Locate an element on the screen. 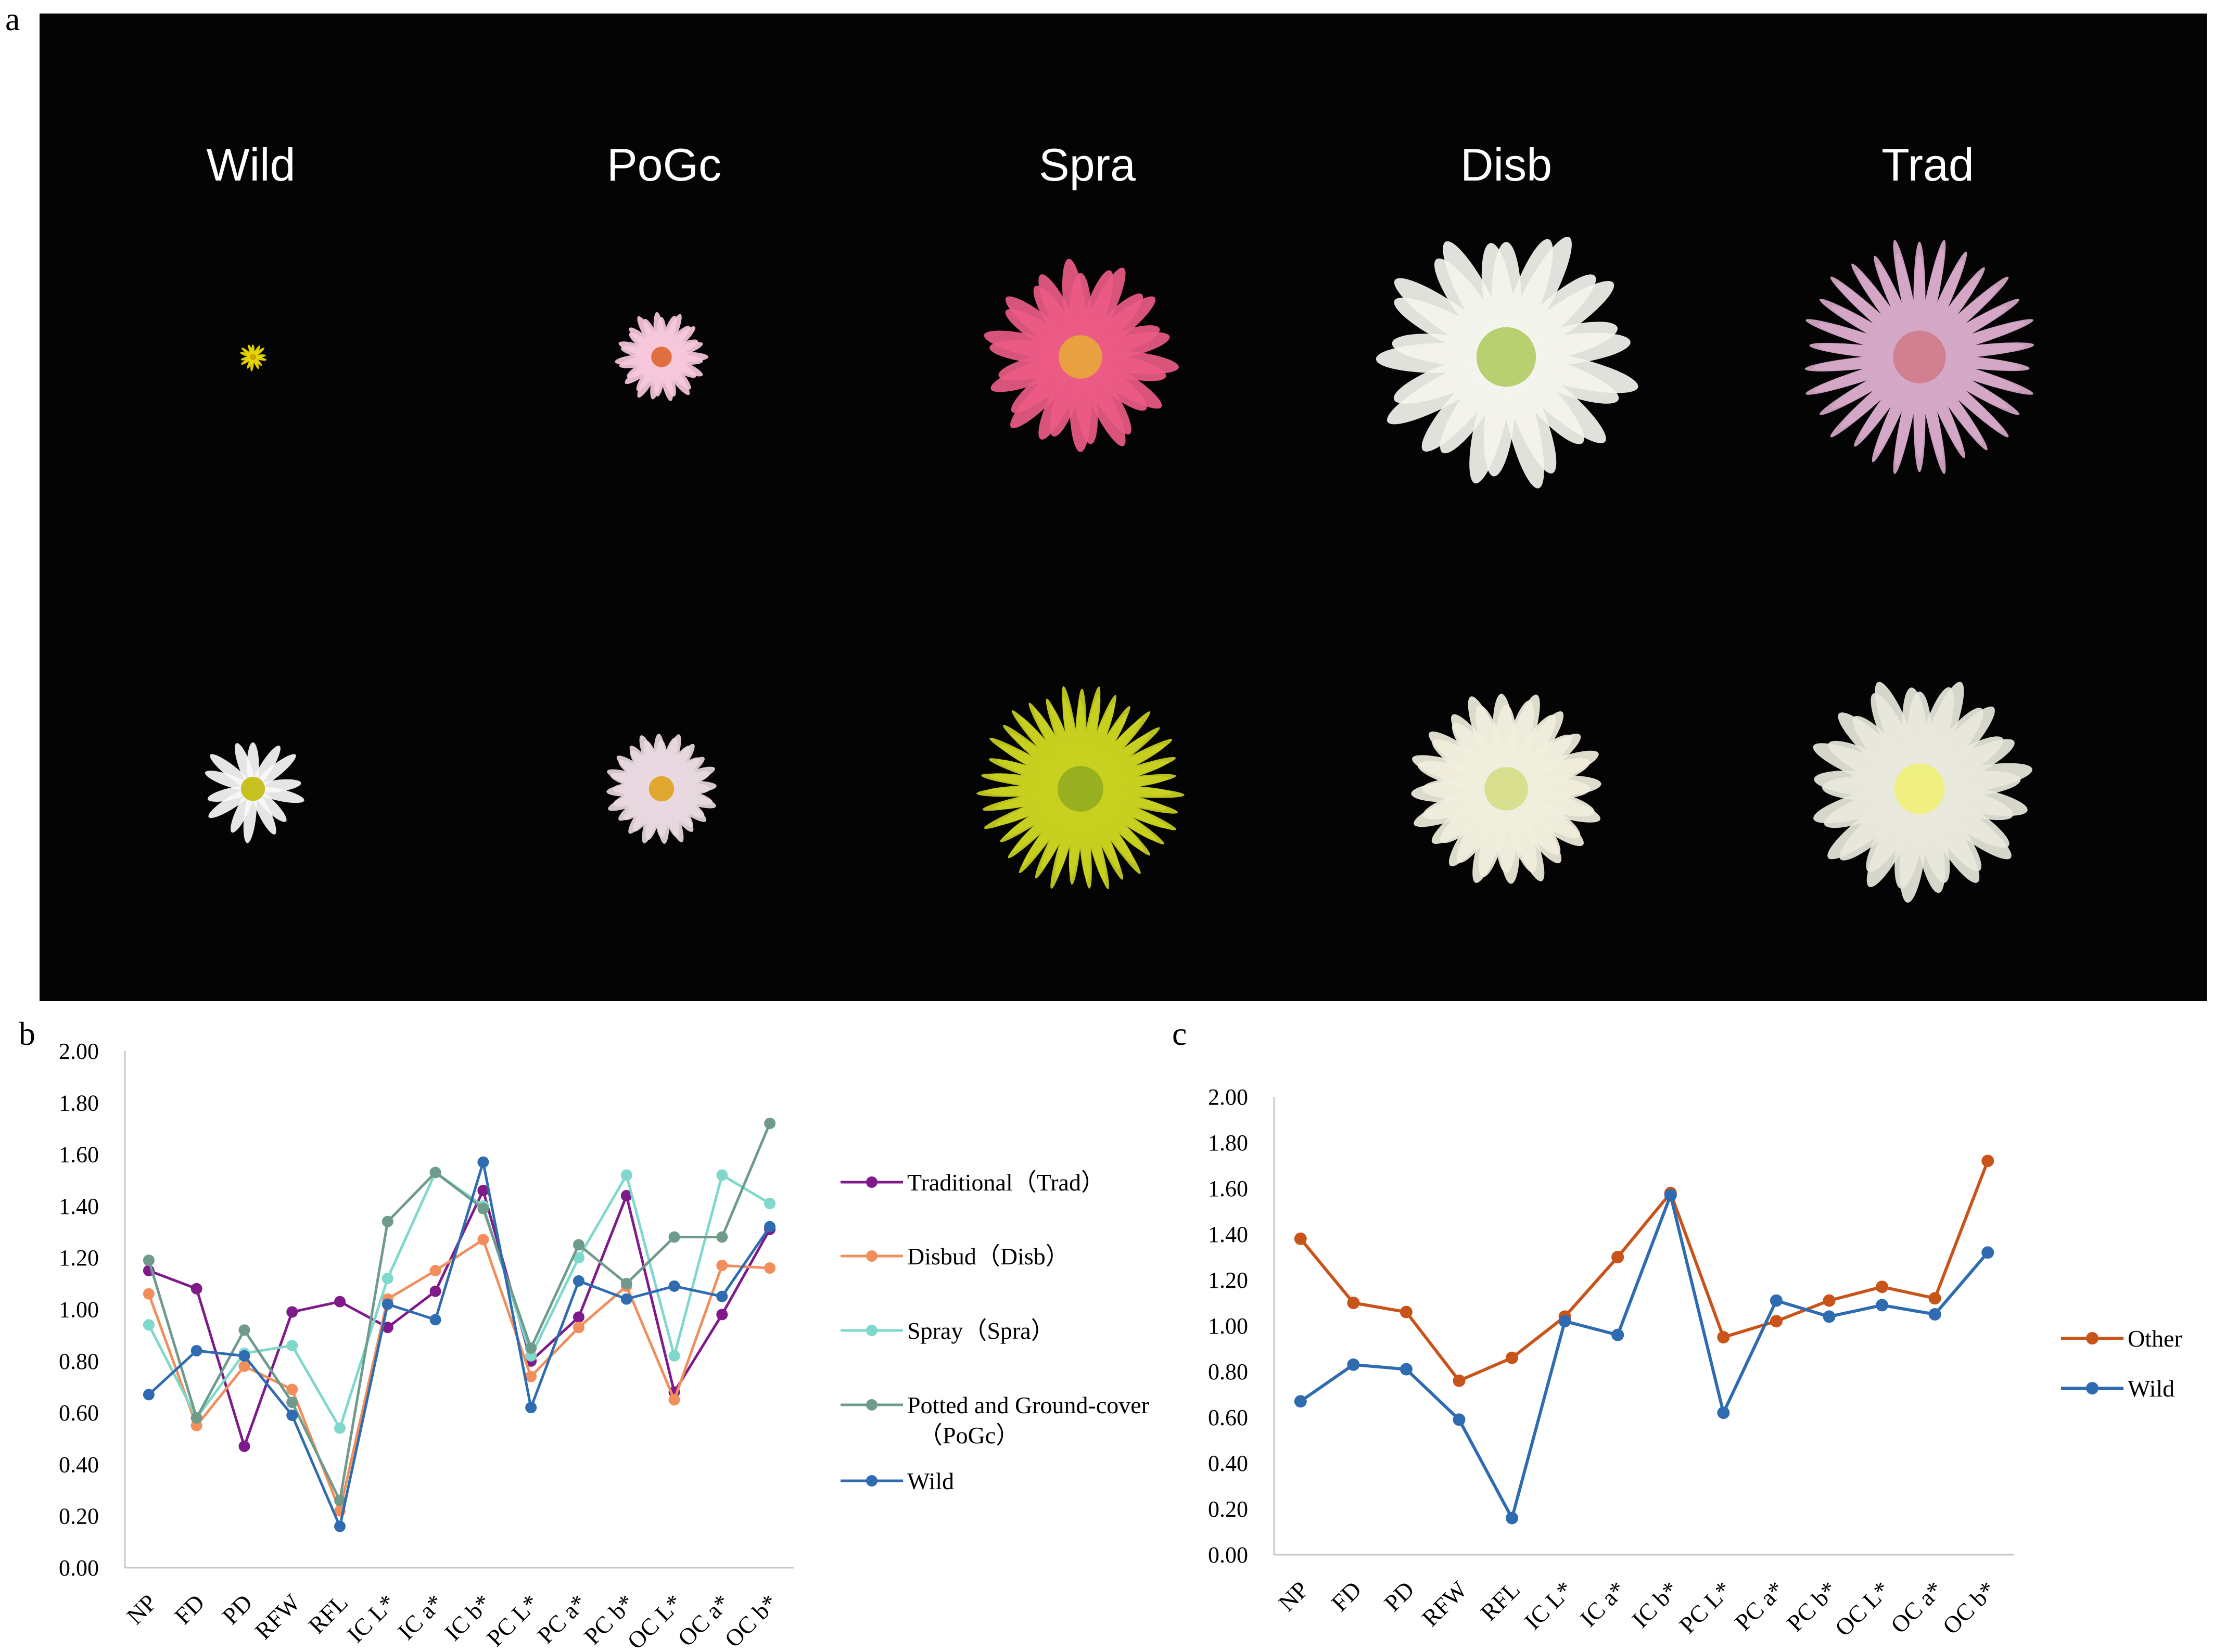 Image resolution: width=2213 pixels, height=1652 pixels. x-tick-label: IC L* is located at coordinates (372, 1618).